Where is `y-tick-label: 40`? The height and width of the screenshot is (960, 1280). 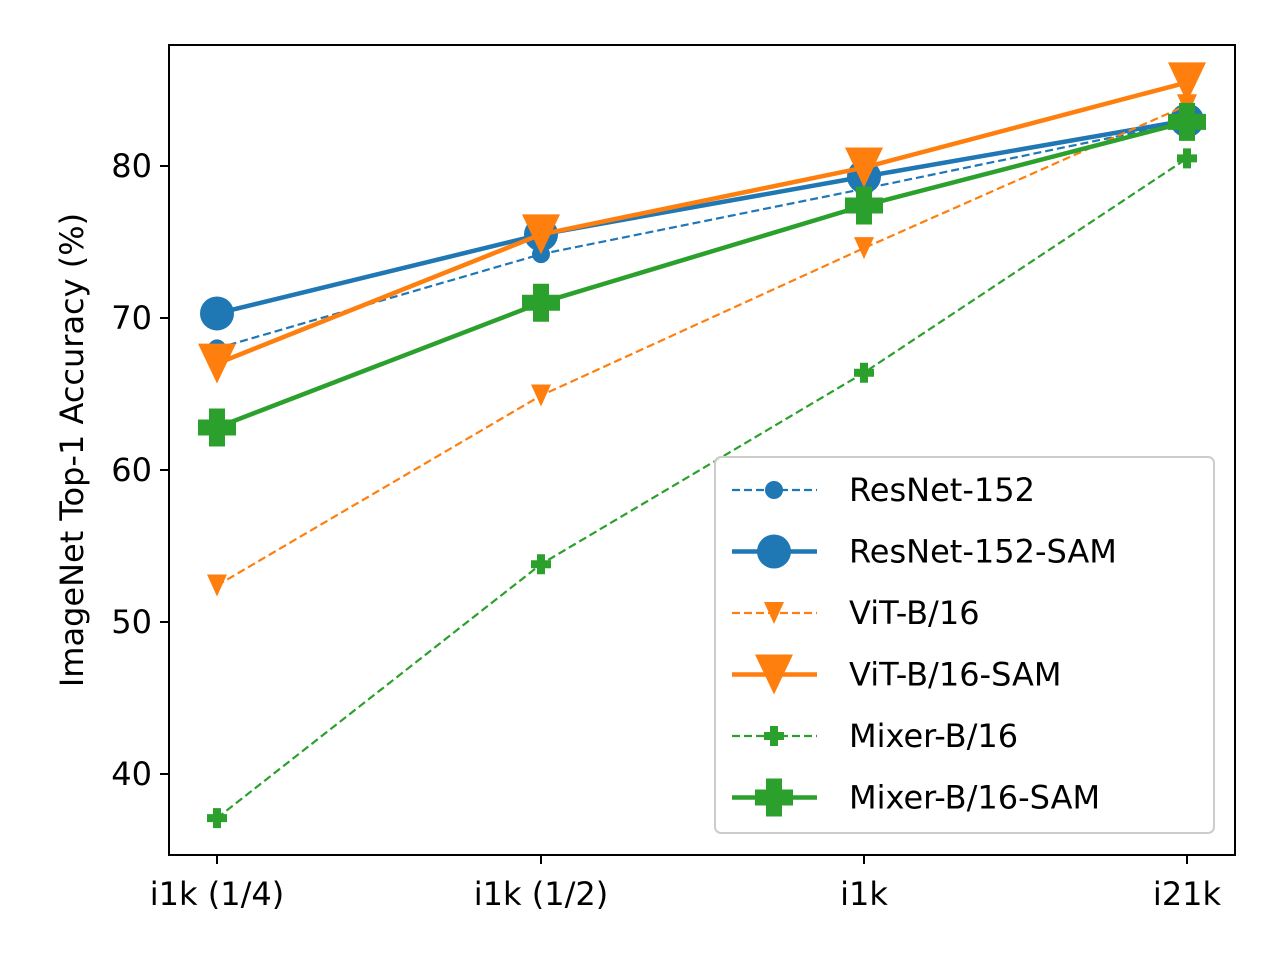 y-tick-label: 40 is located at coordinates (131, 774).